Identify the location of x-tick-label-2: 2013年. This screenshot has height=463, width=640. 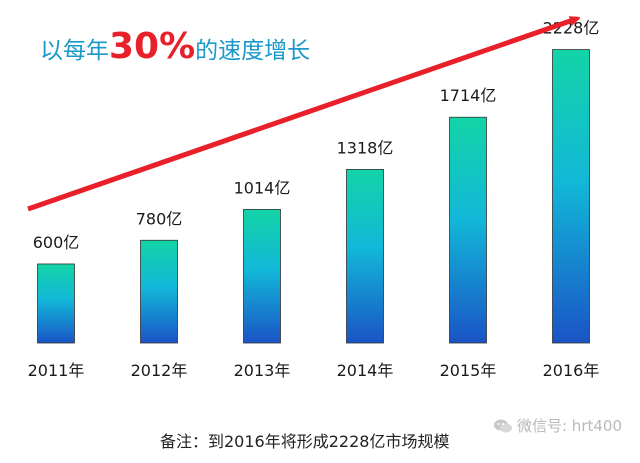
(262, 370).